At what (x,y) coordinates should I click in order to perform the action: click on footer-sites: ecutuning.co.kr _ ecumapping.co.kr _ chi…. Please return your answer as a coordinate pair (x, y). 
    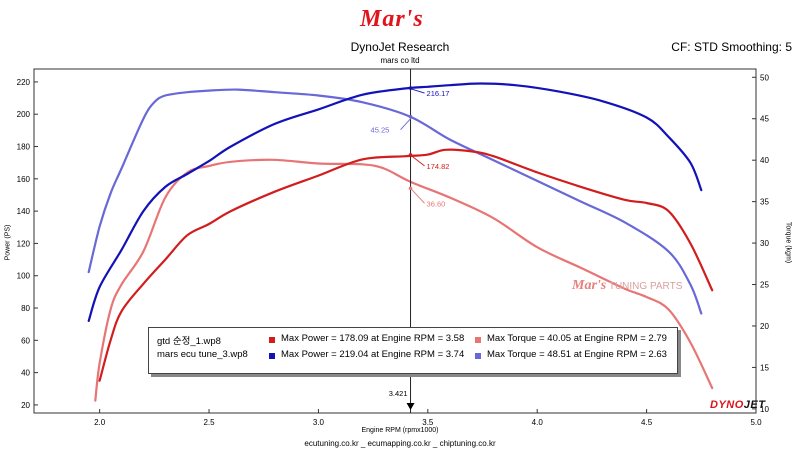
    Looking at the image, I should click on (400, 443).